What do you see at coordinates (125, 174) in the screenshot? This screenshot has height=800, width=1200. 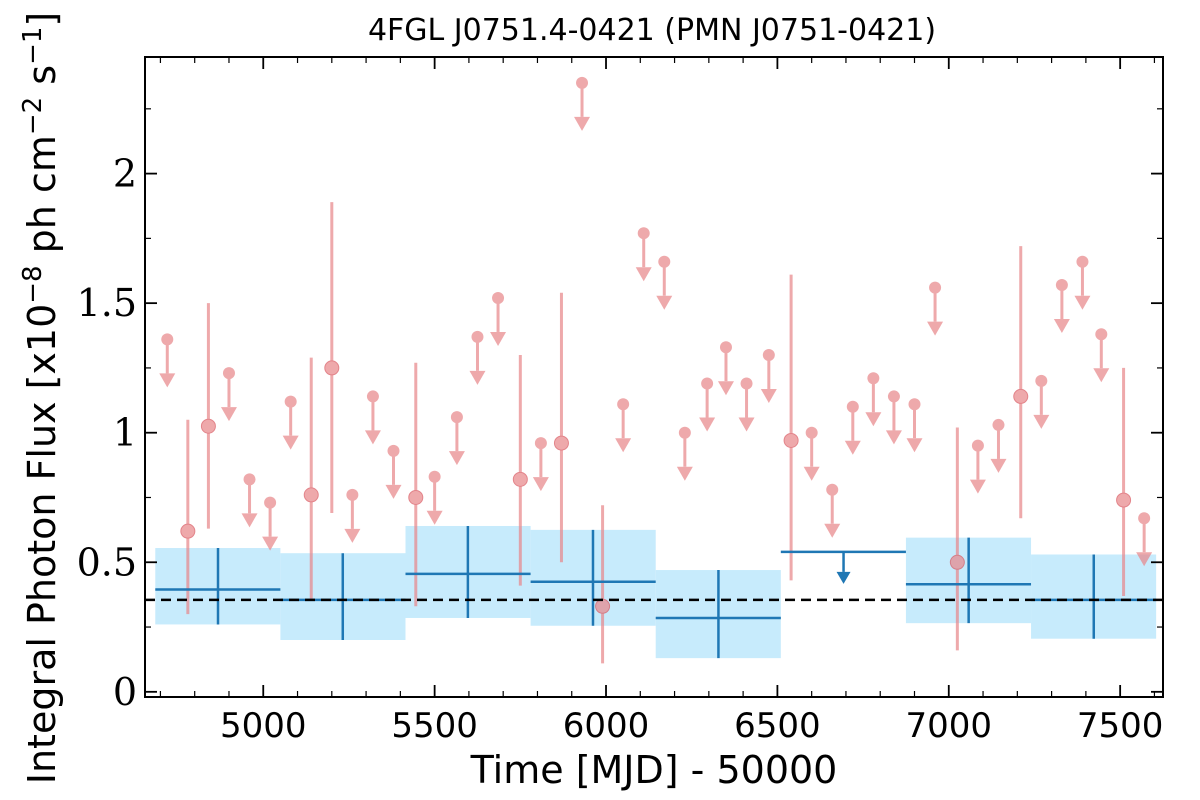 I see `y-tick-label: 2` at bounding box center [125, 174].